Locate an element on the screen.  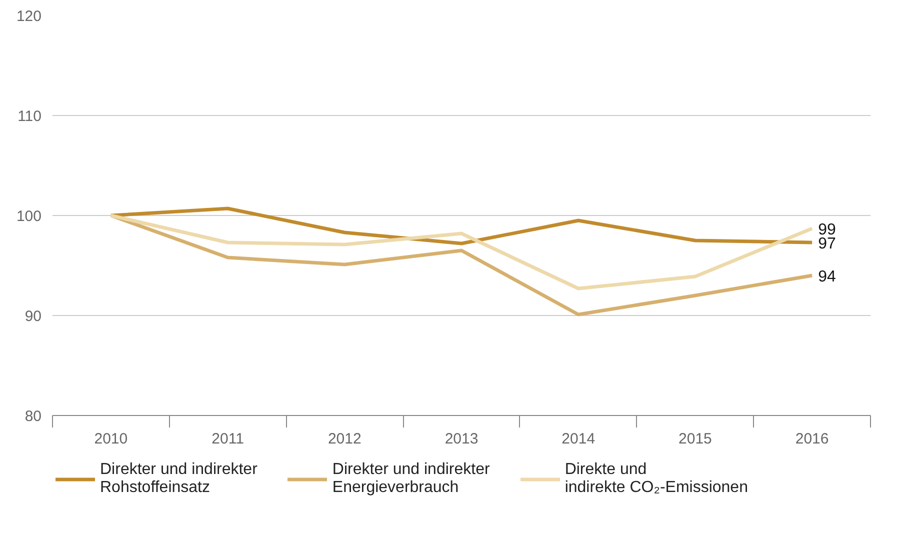
y-tick-label: 100 is located at coordinates (29, 216).